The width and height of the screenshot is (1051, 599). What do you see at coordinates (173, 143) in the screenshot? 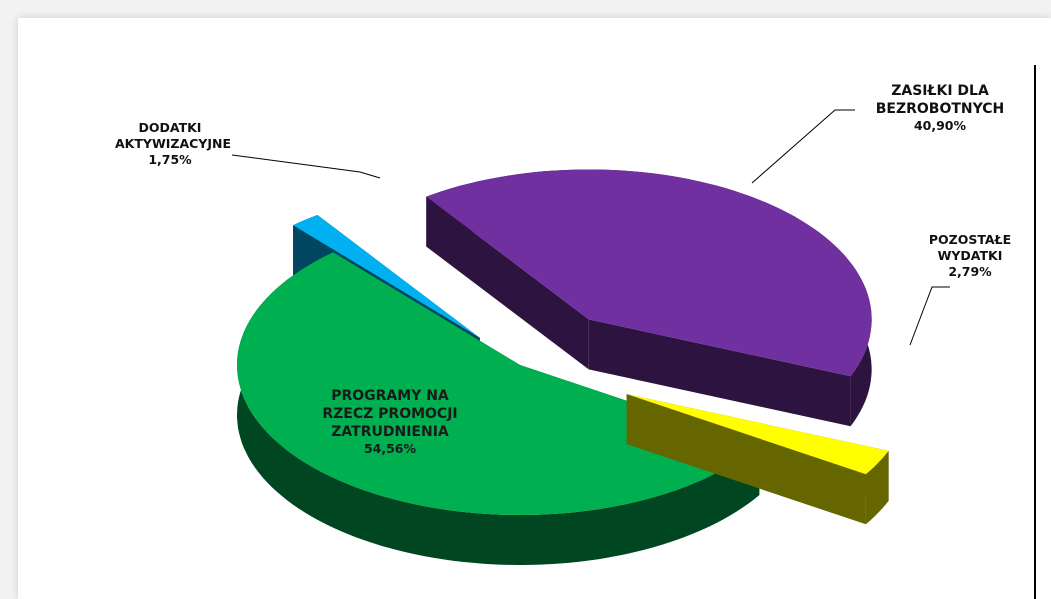
I see `label: DODATKI AKTYWIZACYJNE 1,75%` at bounding box center [173, 143].